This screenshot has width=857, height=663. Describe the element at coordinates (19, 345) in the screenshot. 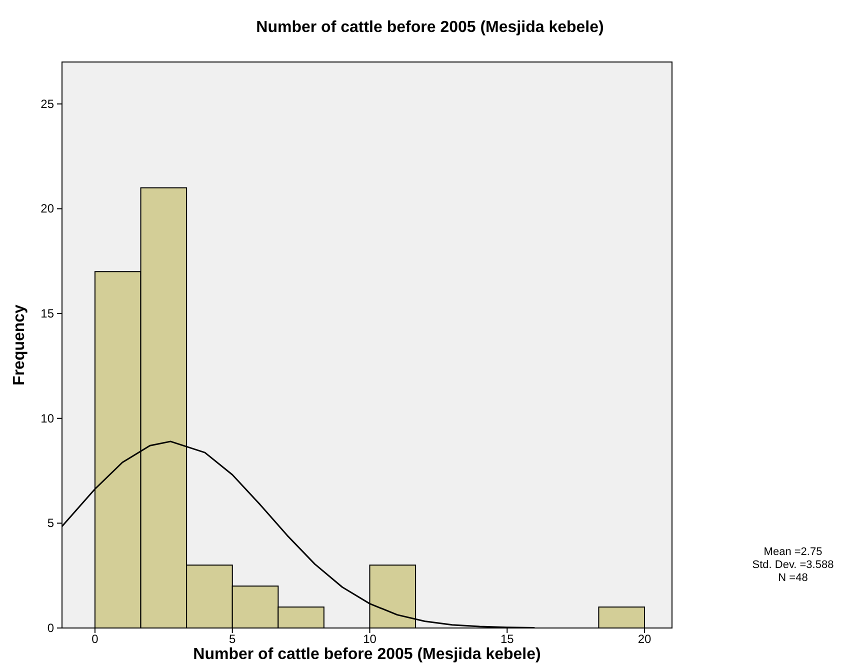

I see `y-axis-title: Frequency` at that location.